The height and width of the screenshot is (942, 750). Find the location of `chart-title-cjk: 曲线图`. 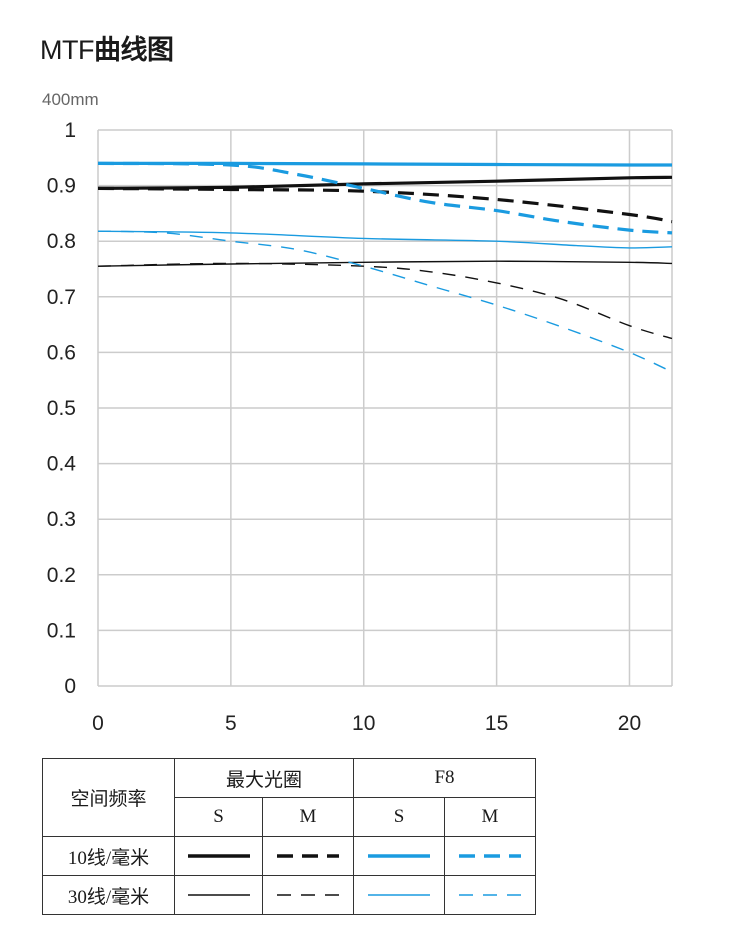

chart-title-cjk: 曲线图 is located at coordinates (133, 50).